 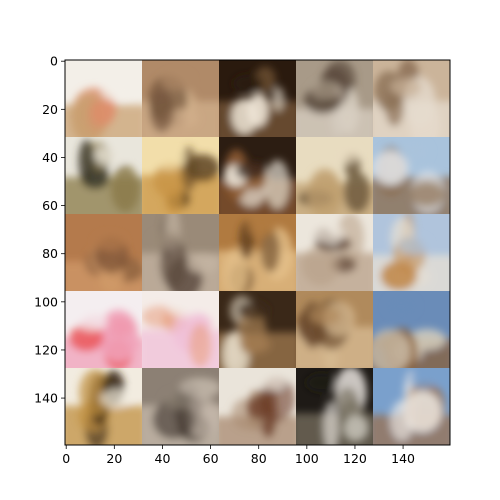 What do you see at coordinates (66, 458) in the screenshot?
I see `x-tick-label: 0` at bounding box center [66, 458].